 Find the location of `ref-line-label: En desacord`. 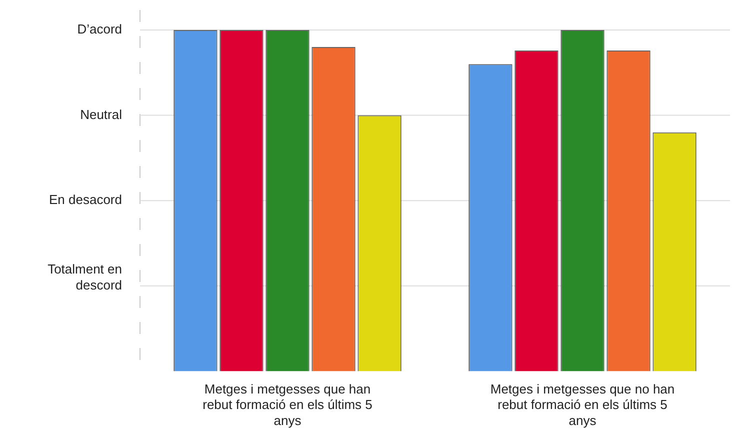

ref-line-label: En desacord is located at coordinates (85, 200).